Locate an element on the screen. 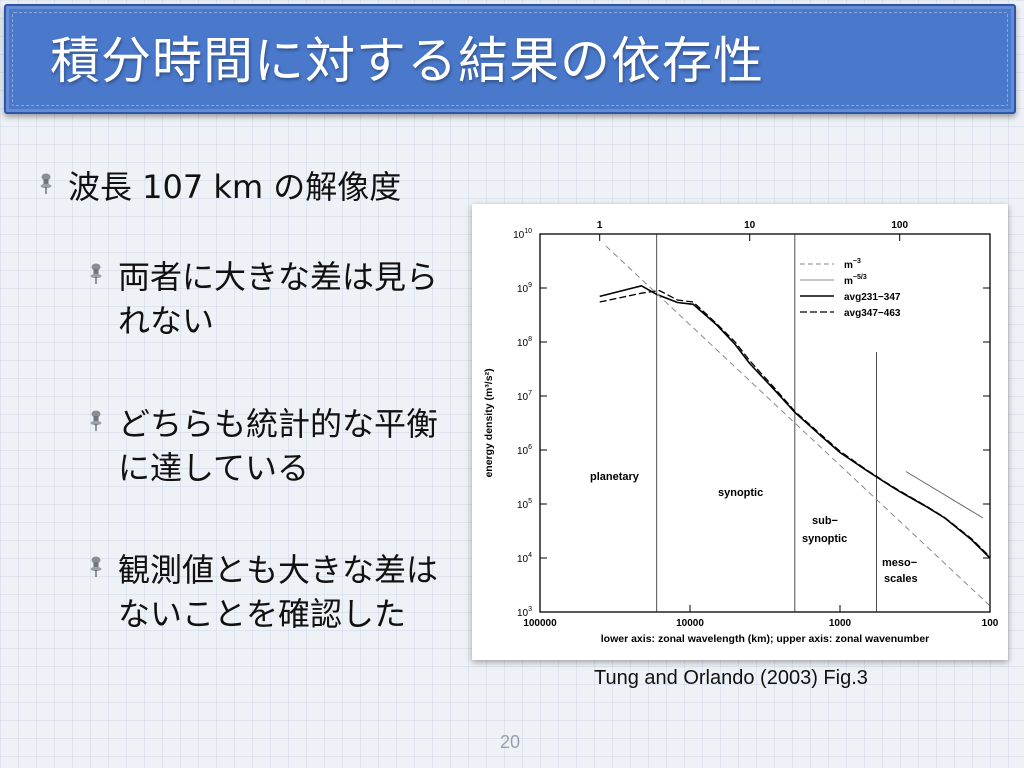 The width and height of the screenshot is (1024, 768). region-label-meso: meso− is located at coordinates (899, 563).